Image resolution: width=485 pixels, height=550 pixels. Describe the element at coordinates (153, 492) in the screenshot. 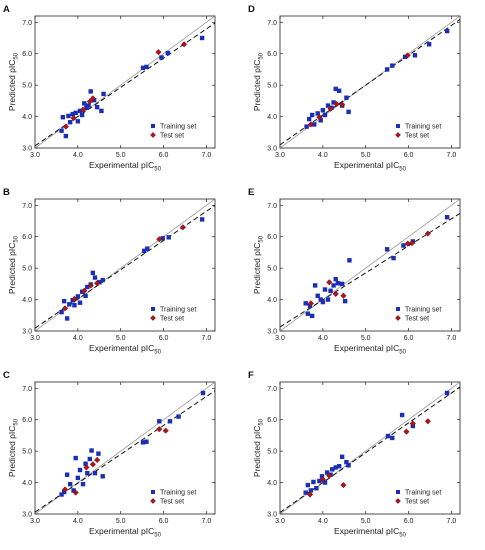

I see `panel-c-legend-training-marker` at that location.